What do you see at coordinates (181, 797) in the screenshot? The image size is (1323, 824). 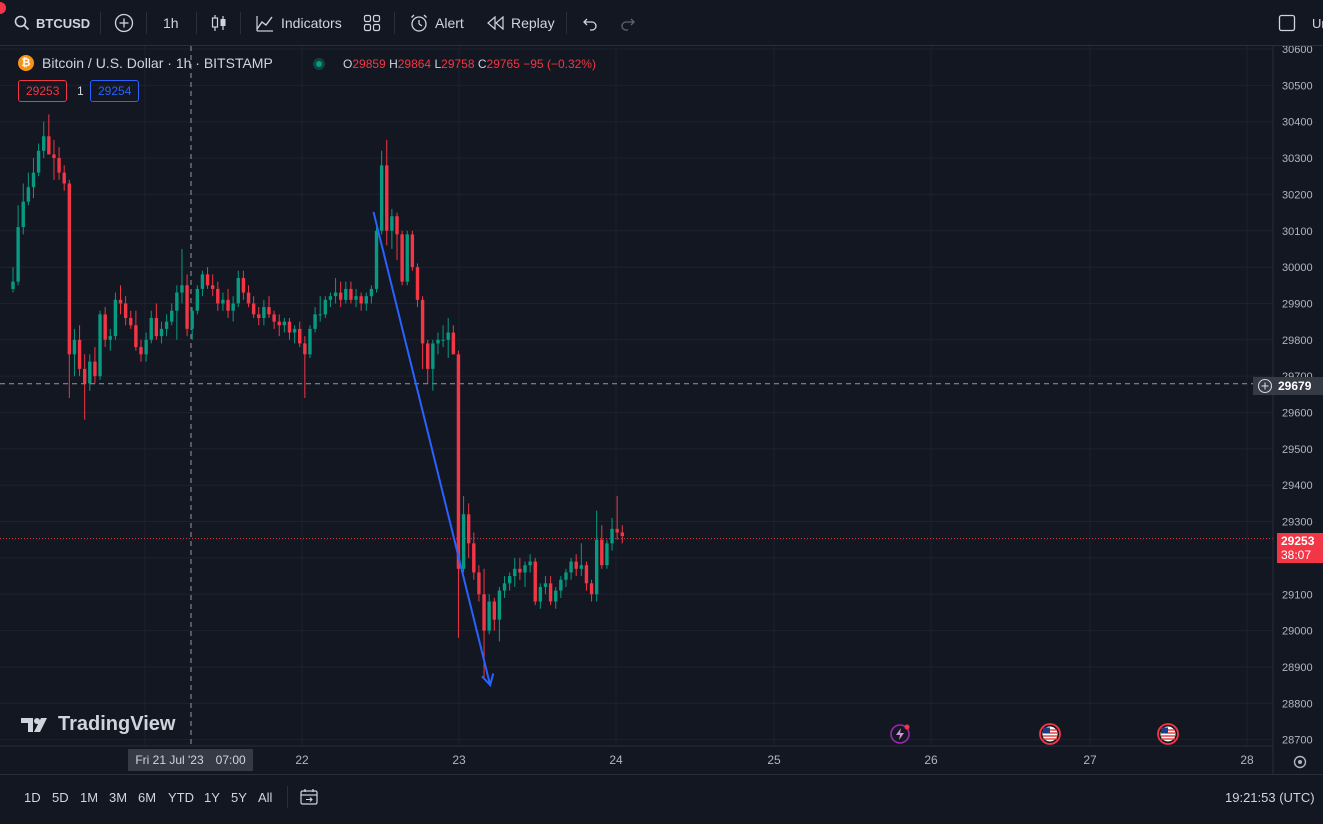 I see `range-ytd: YTD` at bounding box center [181, 797].